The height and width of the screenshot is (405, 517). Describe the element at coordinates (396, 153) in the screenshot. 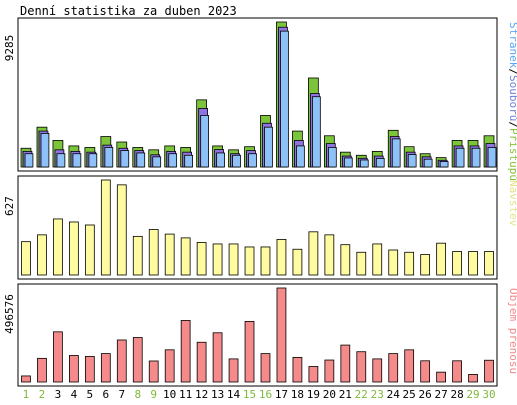

I see `bar-top-Stránek-day-24` at that location.